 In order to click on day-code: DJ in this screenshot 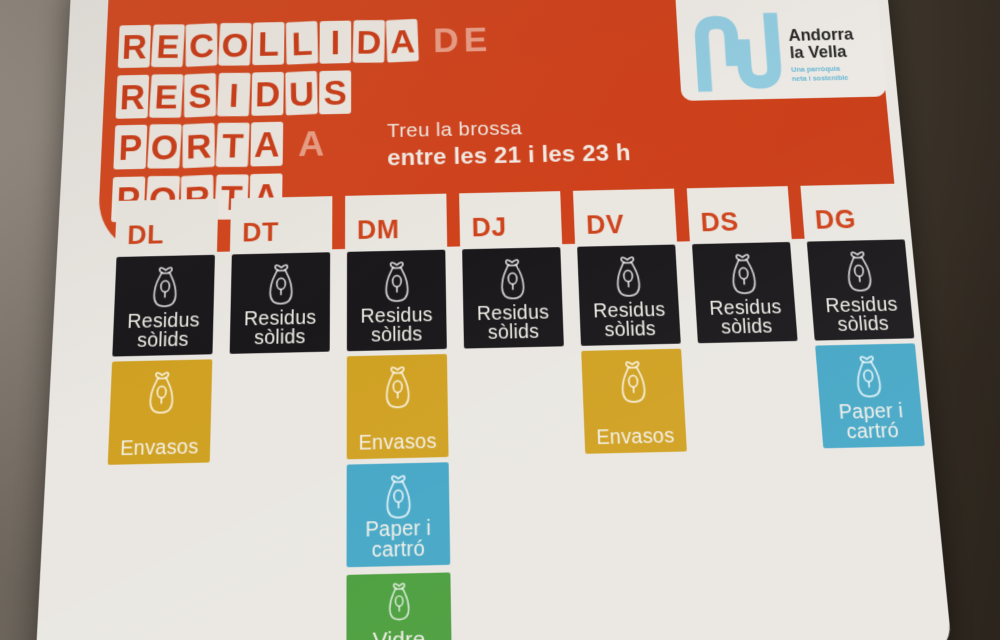, I will do `click(489, 227)`.